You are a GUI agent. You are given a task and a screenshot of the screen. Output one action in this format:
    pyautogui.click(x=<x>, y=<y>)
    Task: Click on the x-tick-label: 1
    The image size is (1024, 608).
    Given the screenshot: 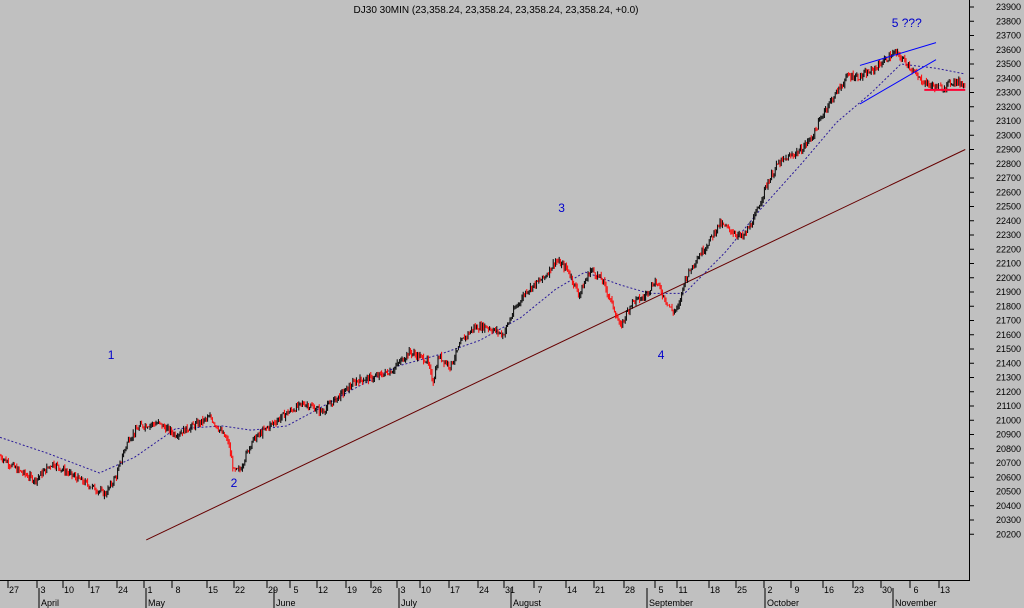 What is the action you would take?
    pyautogui.click(x=149, y=590)
    